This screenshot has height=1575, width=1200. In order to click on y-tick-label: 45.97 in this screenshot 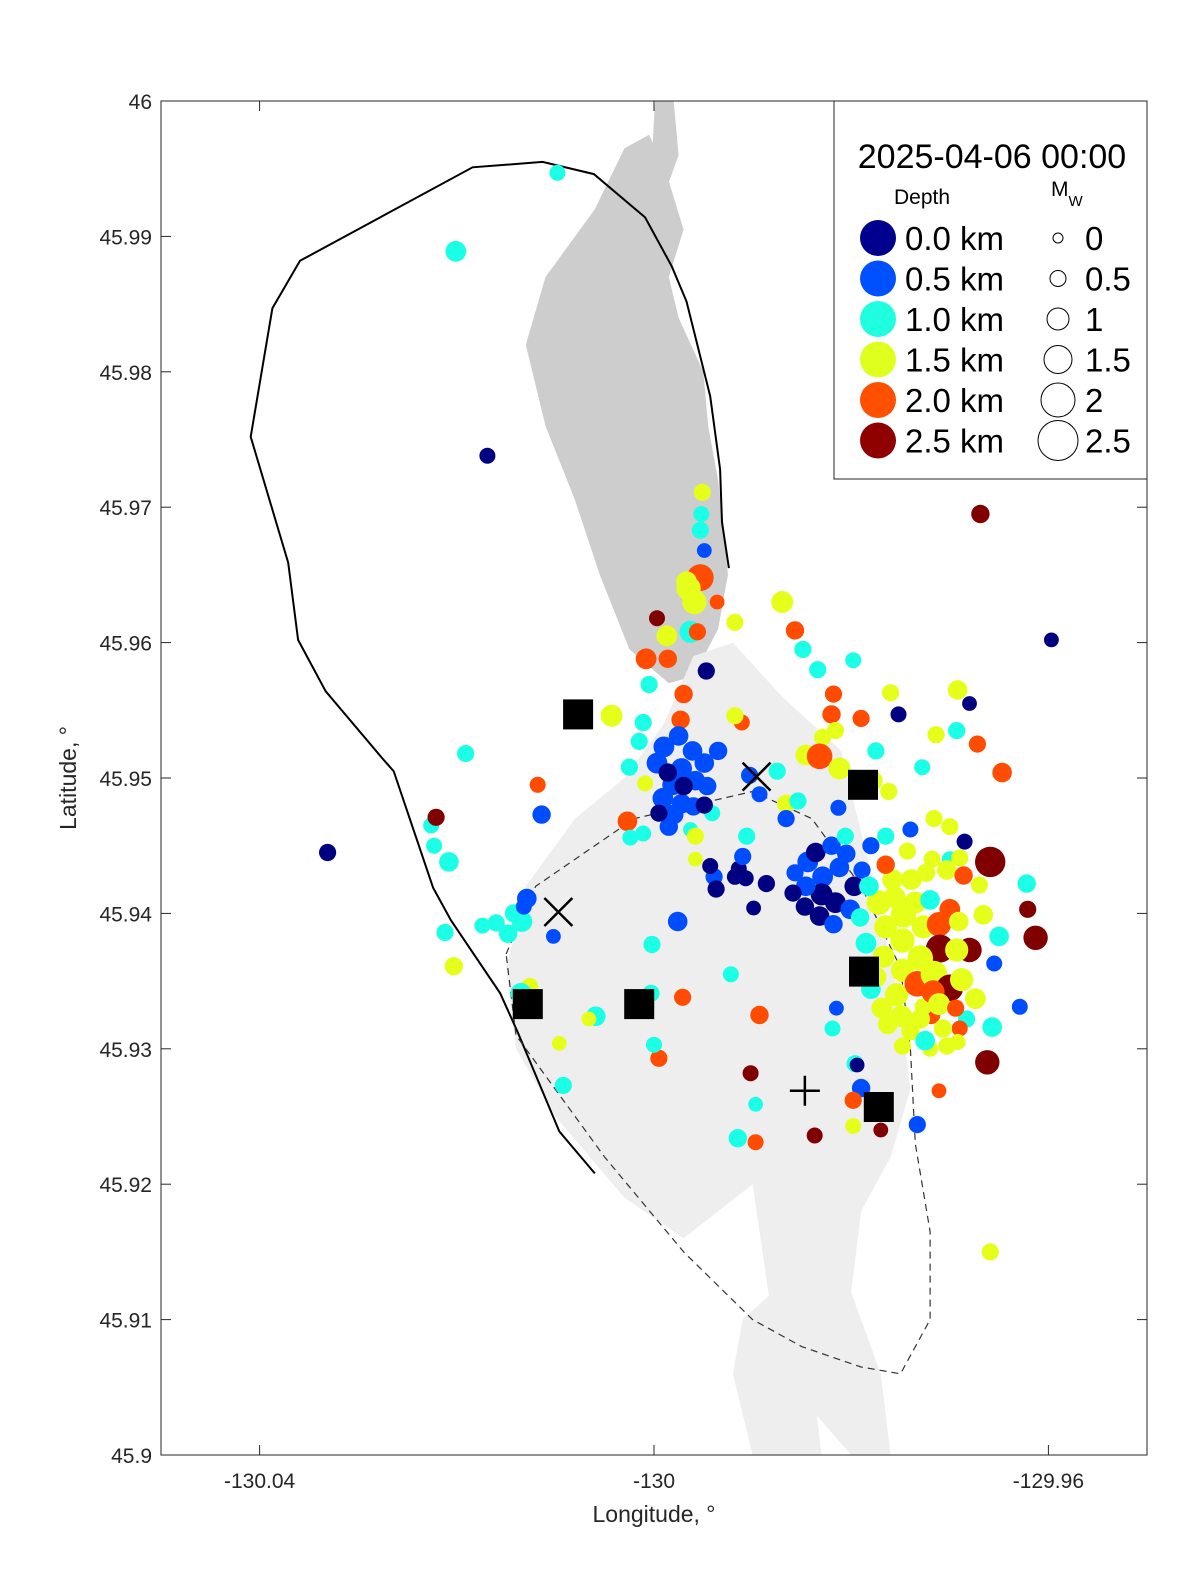, I will do `click(125, 508)`.